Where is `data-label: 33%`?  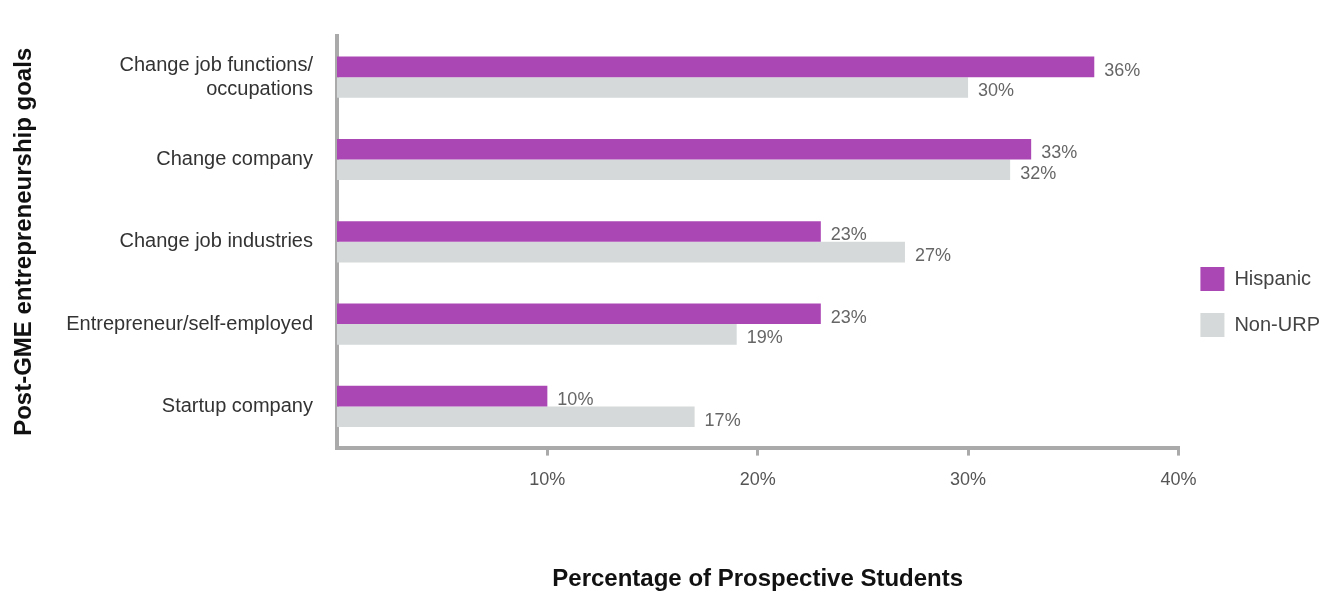 data-label: 33% is located at coordinates (1059, 152).